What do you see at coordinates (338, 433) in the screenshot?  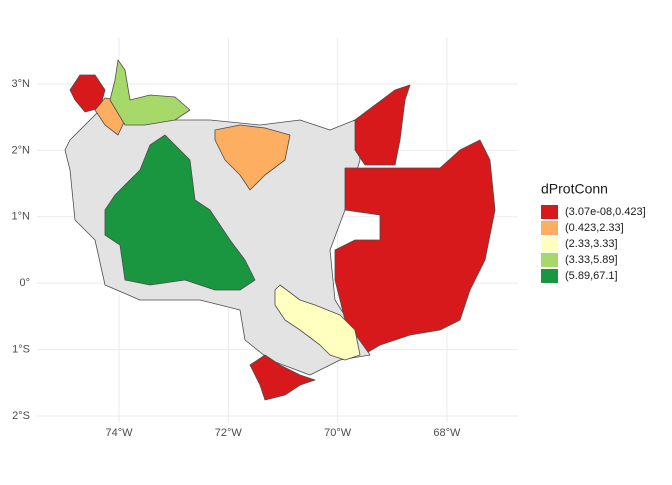 I see `x-tick-label: 70°W` at bounding box center [338, 433].